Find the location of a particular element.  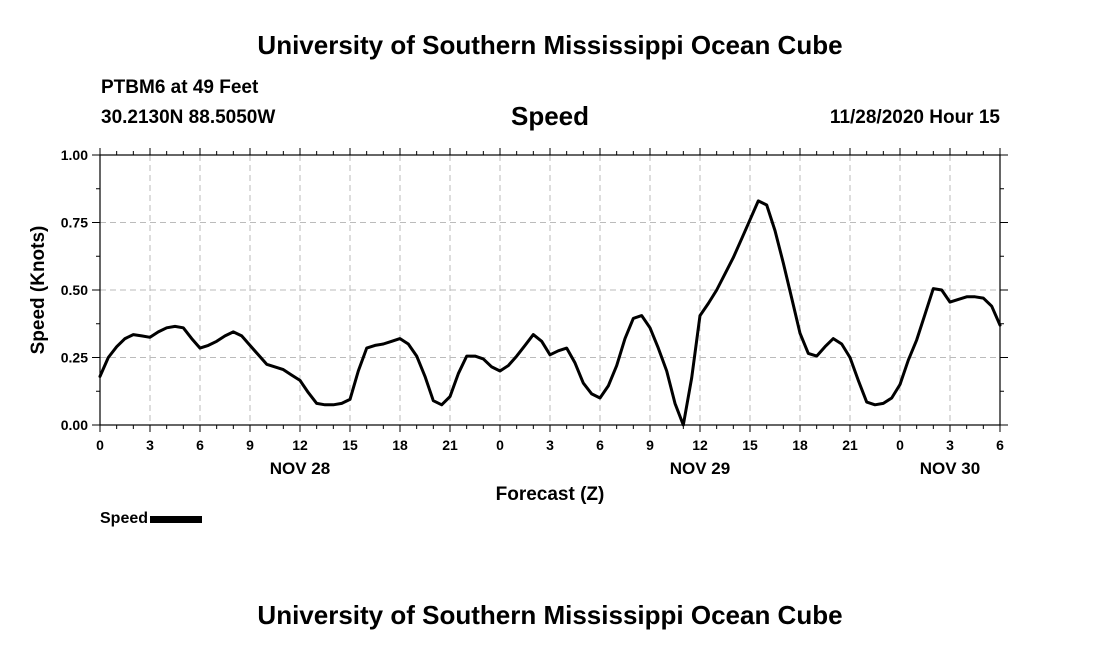

x-axis-title: Forecast (Z) is located at coordinates (550, 494).